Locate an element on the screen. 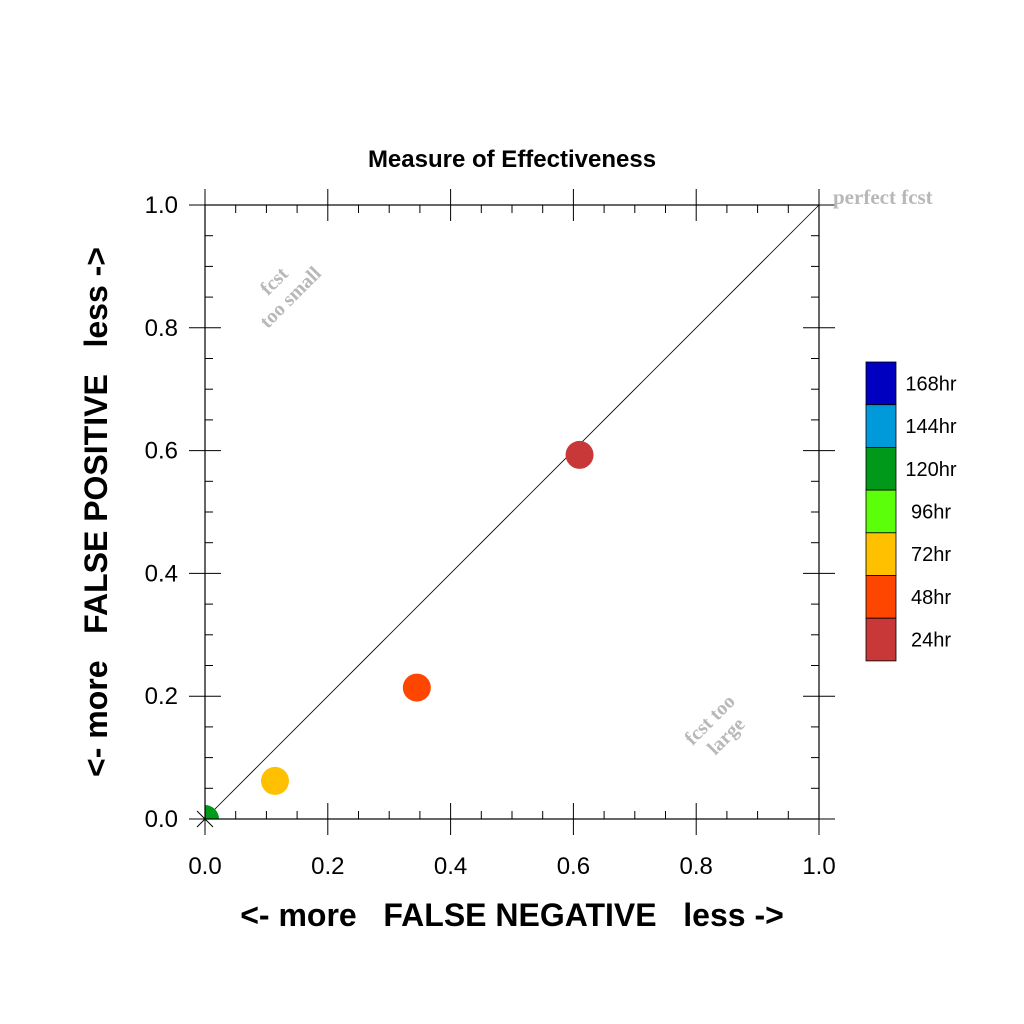  legend-label-96hr: 96hr is located at coordinates (931, 512).